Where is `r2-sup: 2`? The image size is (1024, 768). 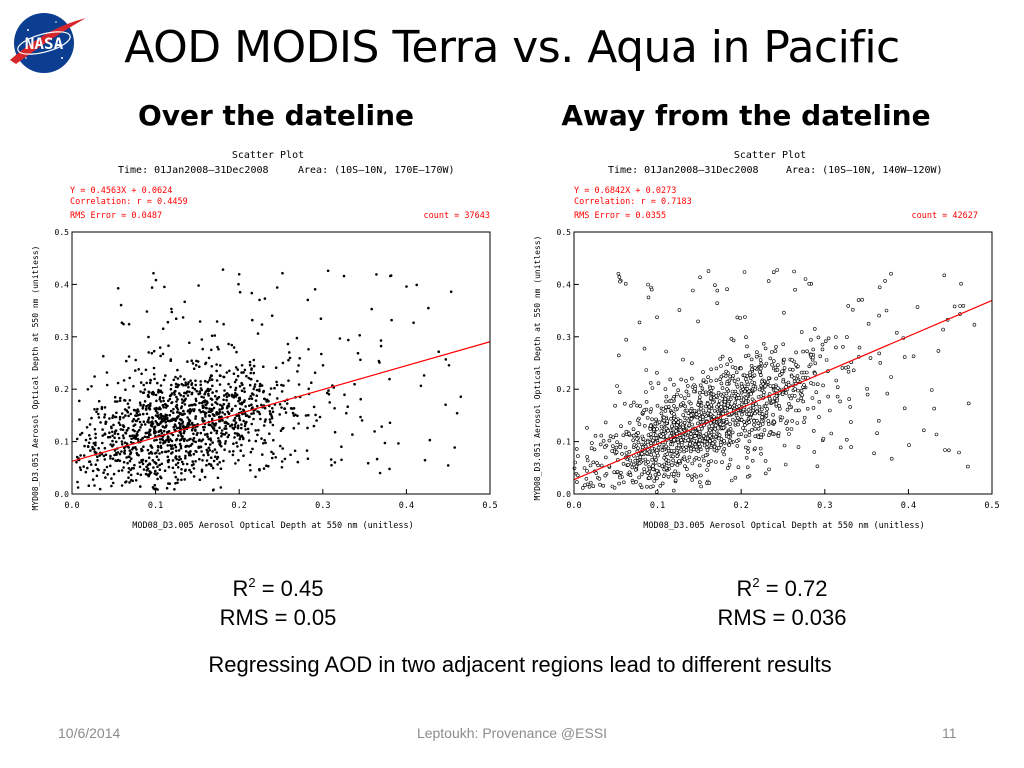 r2-sup: 2 is located at coordinates (252, 582).